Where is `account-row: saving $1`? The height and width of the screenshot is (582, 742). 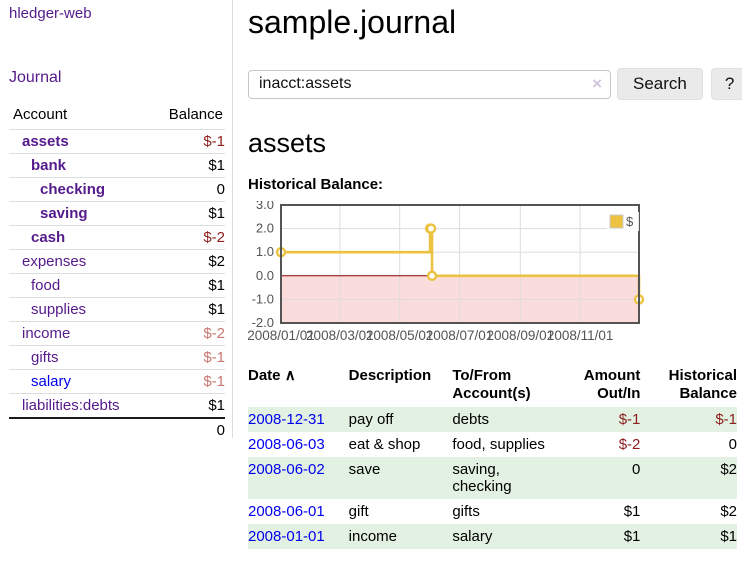 account-row: saving $1 is located at coordinates (117, 213).